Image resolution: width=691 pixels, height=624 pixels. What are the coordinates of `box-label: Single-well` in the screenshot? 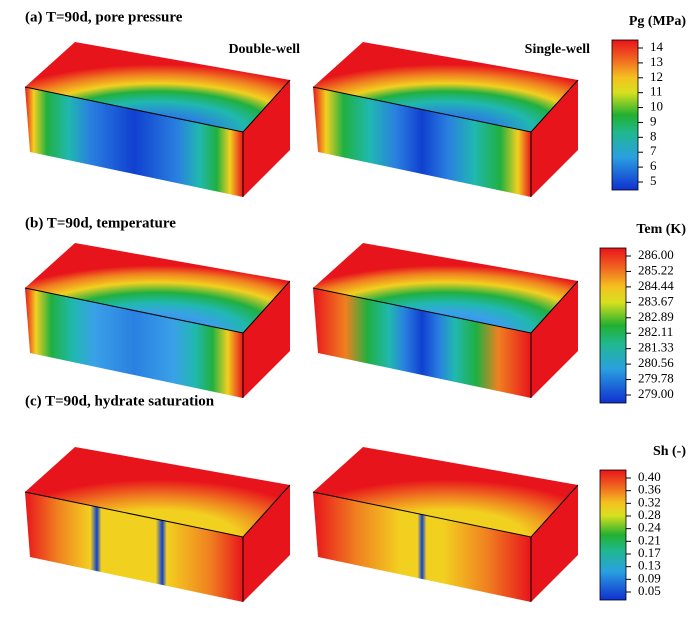 It's located at (557, 49).